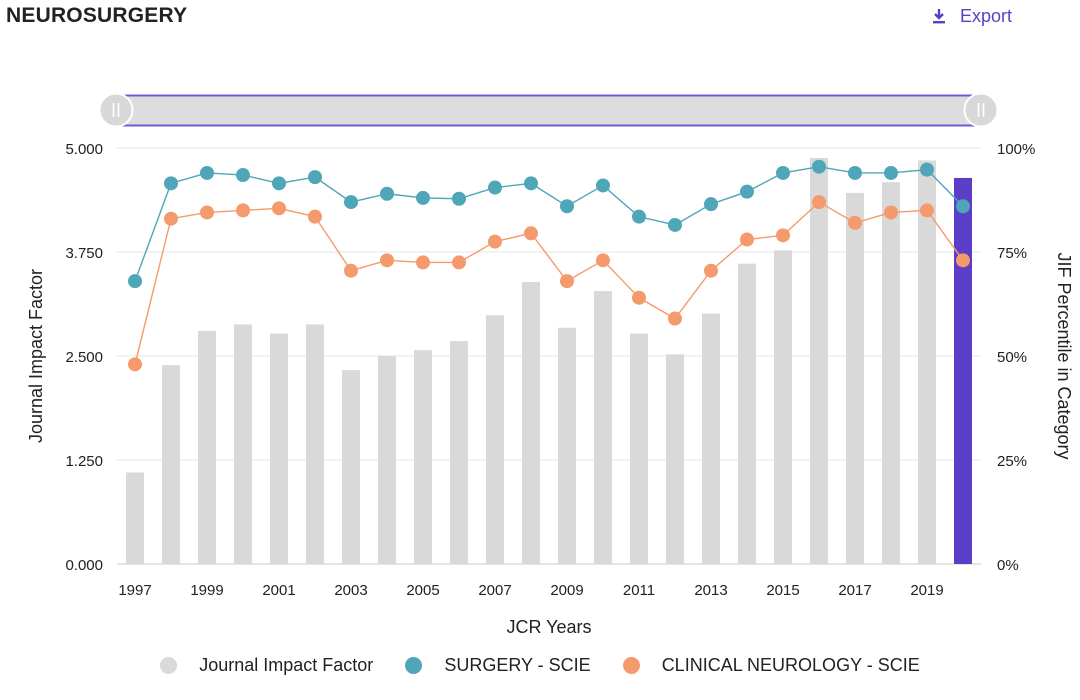 This screenshot has width=1080, height=700. What do you see at coordinates (854, 590) in the screenshot?
I see `x-tick-label: 2017` at bounding box center [854, 590].